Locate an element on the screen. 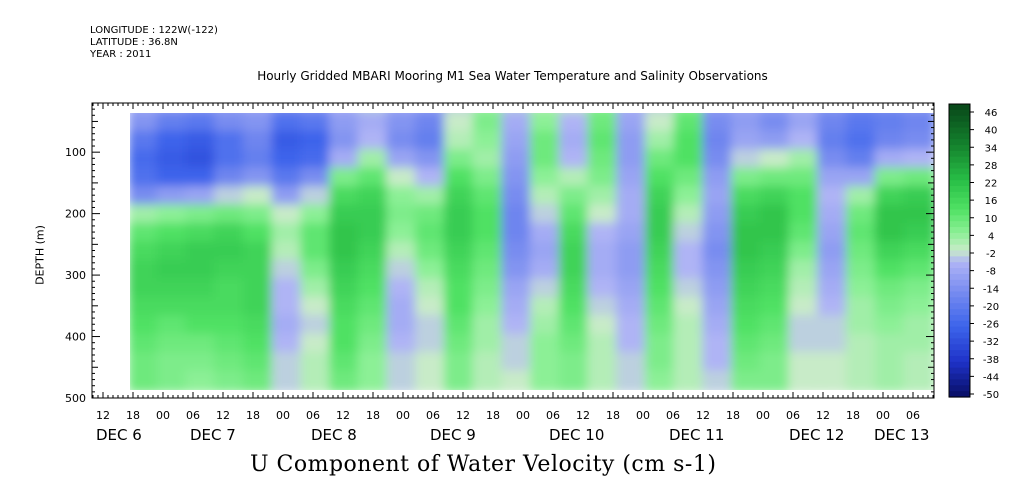 The image size is (1009, 504). y-tick-label: 100 is located at coordinates (75, 152).